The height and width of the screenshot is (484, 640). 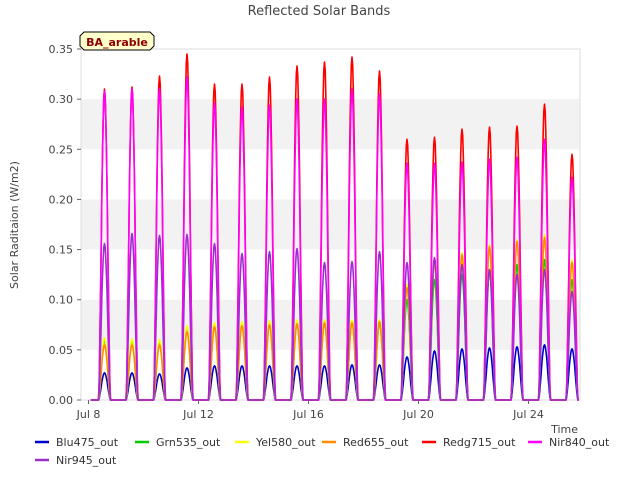 I want to click on x-tick-label: Jul 8, so click(x=88, y=414).